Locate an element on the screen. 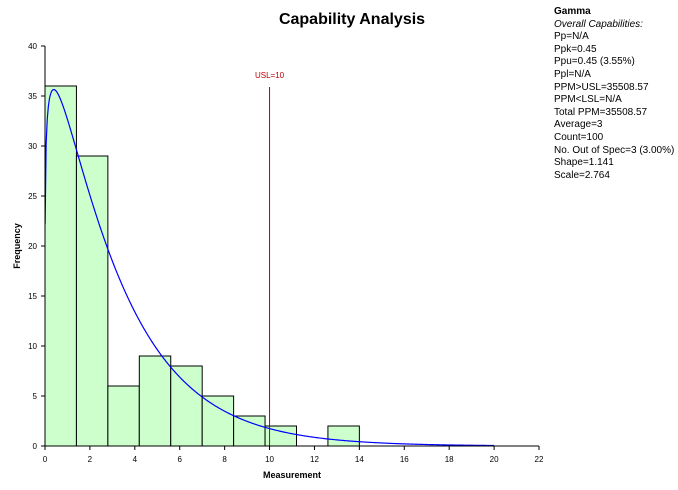 The width and height of the screenshot is (678, 490). stat-scale: Scale=2.764 is located at coordinates (582, 175).